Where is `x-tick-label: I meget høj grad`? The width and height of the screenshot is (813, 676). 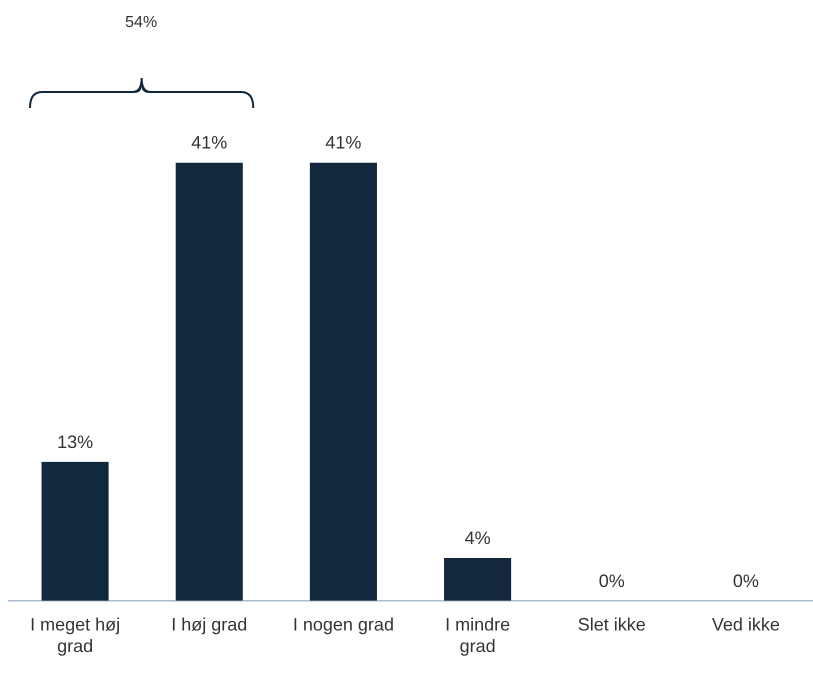 x-tick-label: I meget høj grad is located at coordinates (75, 635).